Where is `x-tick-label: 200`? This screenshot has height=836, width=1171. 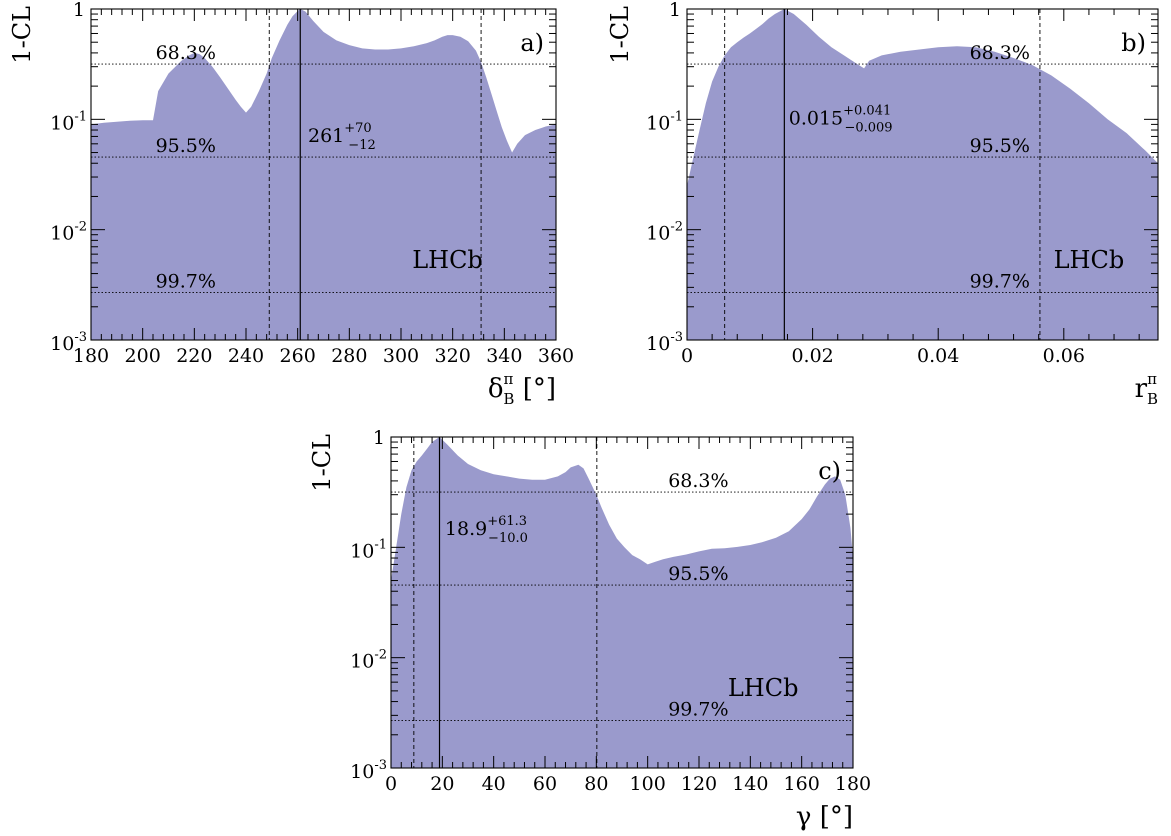
x-tick-label: 200 is located at coordinates (143, 356).